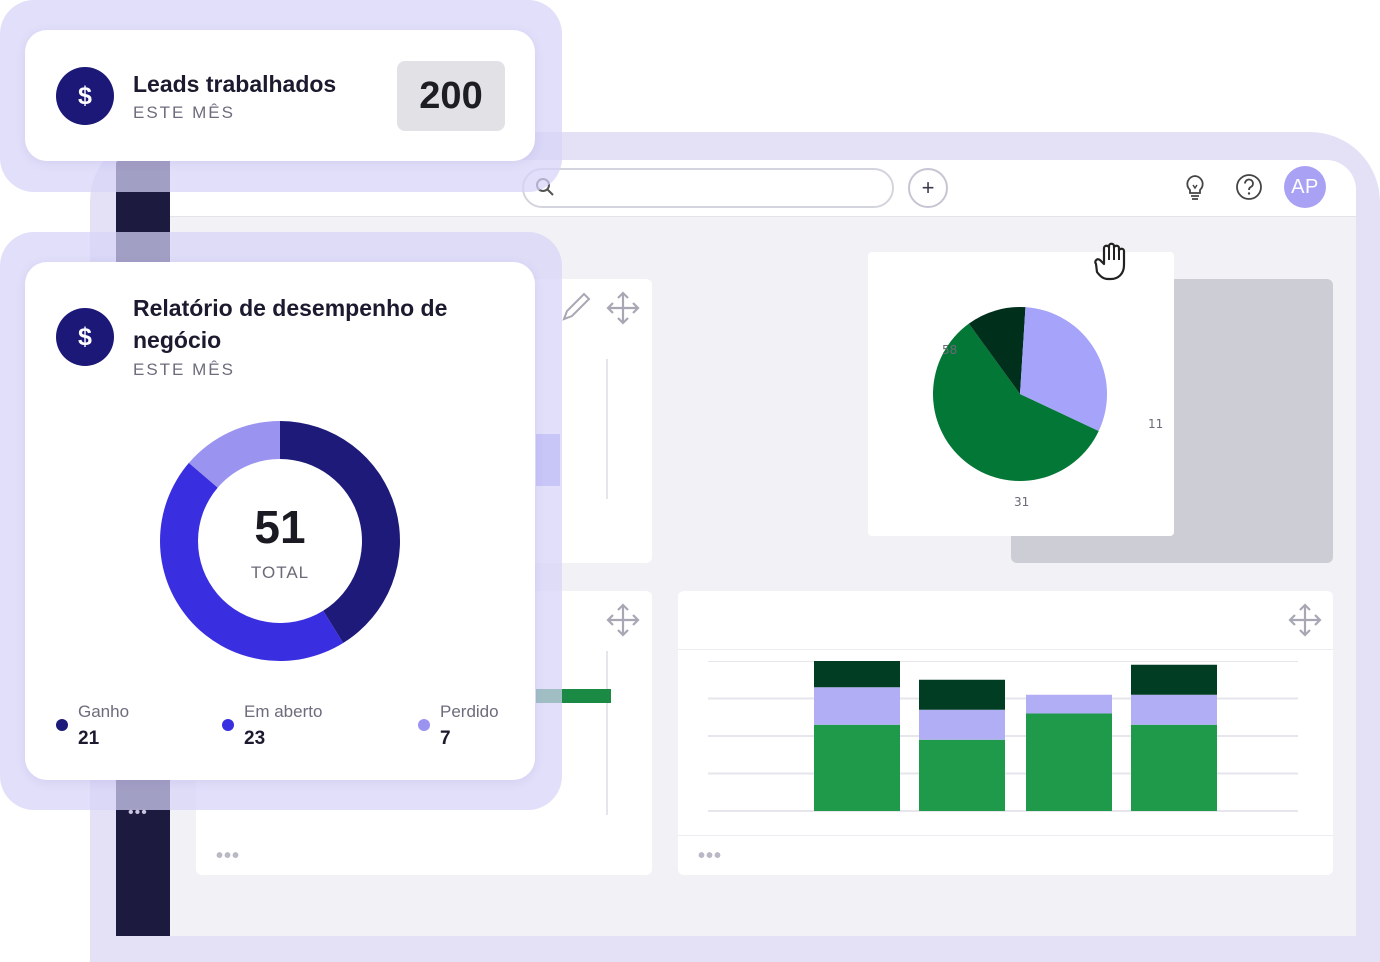  I want to click on lightbulb-icon, so click(1195, 187).